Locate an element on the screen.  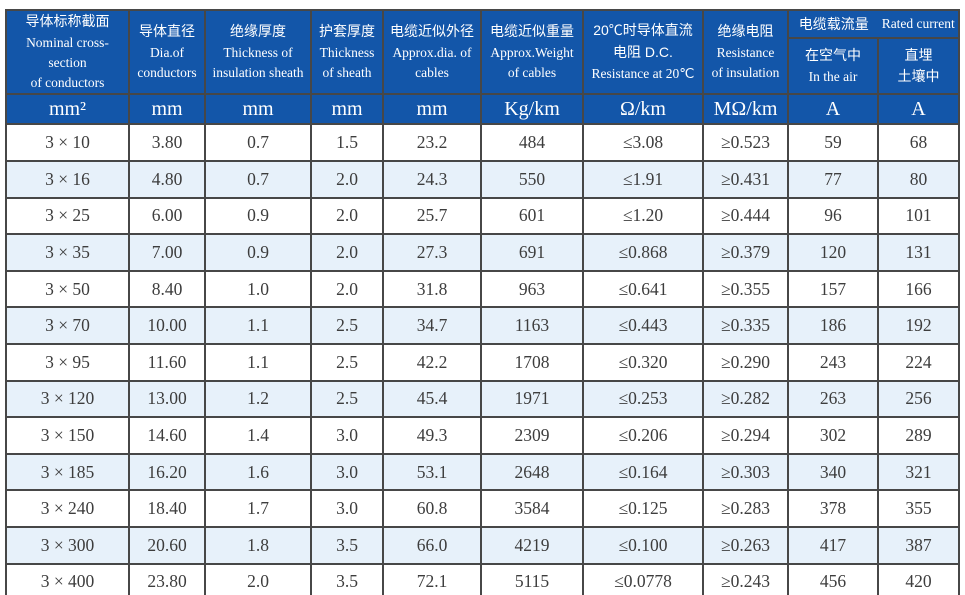
cell-sheath-thickness: 2.5 is located at coordinates (347, 325).